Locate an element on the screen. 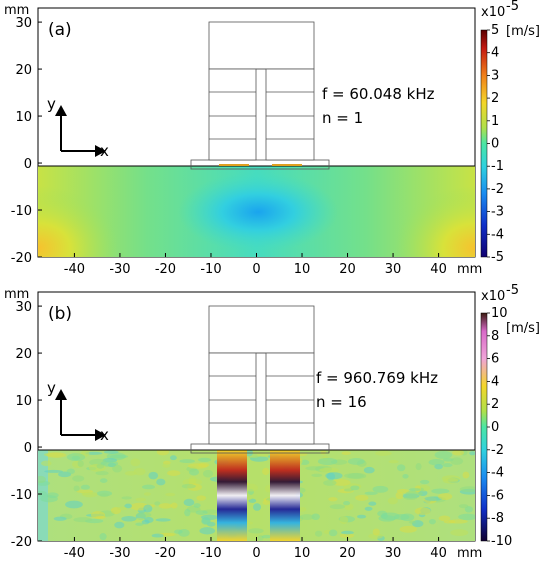 The image size is (550, 563). colorbar-tick-label: 1 is located at coordinates (495, 121).